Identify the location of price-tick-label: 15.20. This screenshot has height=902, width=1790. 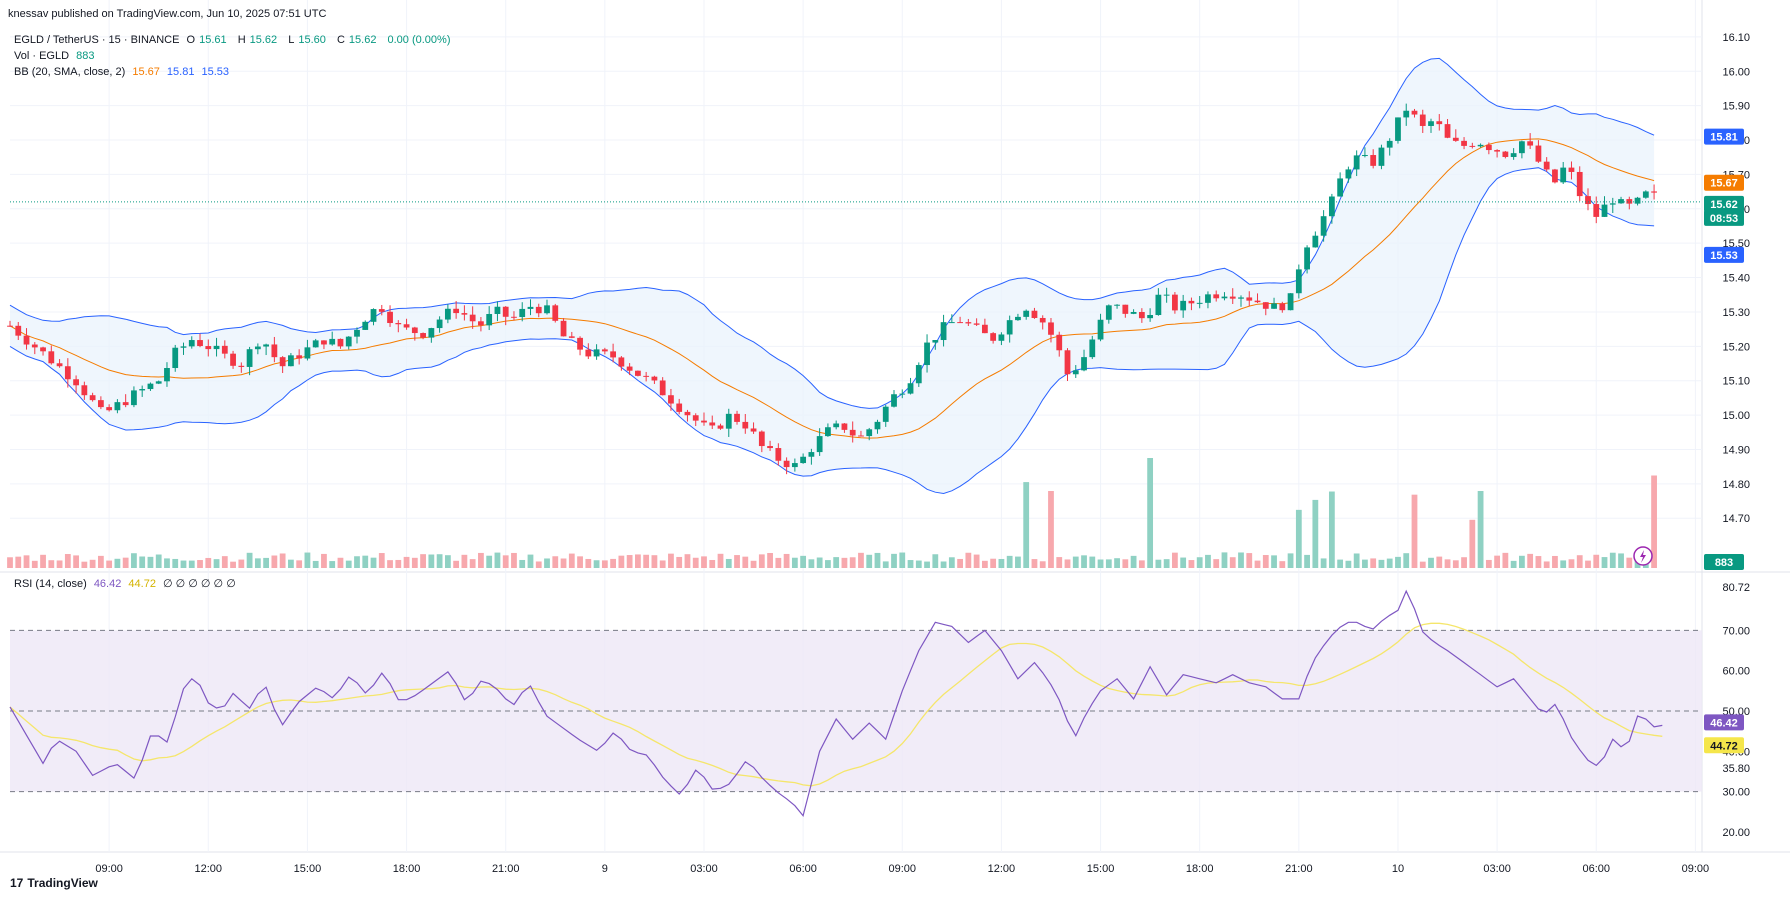
(1736, 347).